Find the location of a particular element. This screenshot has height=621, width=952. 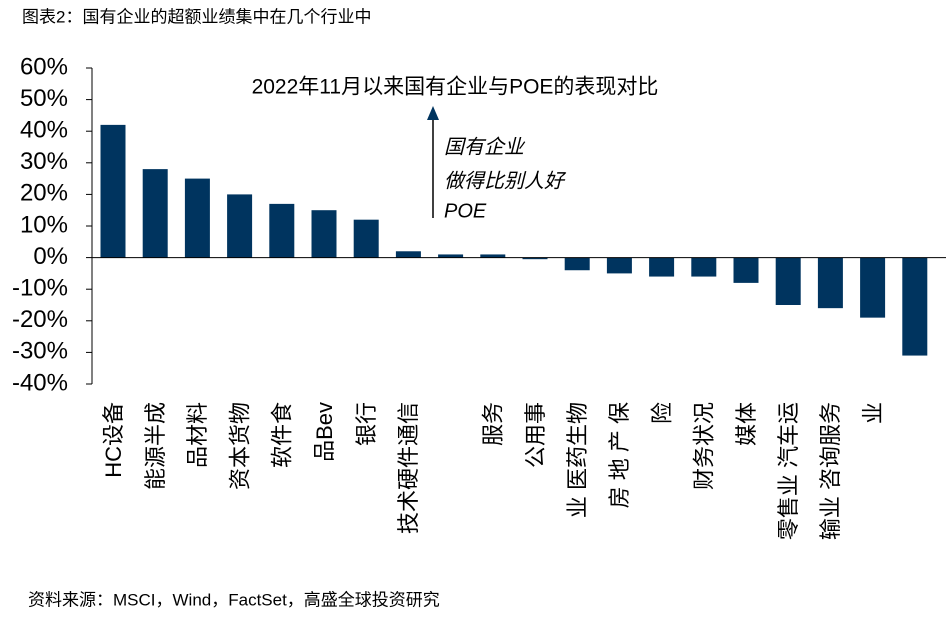

header: 图表2：国有企业的超额业绩集中在几个行业中 is located at coordinates (196, 16).